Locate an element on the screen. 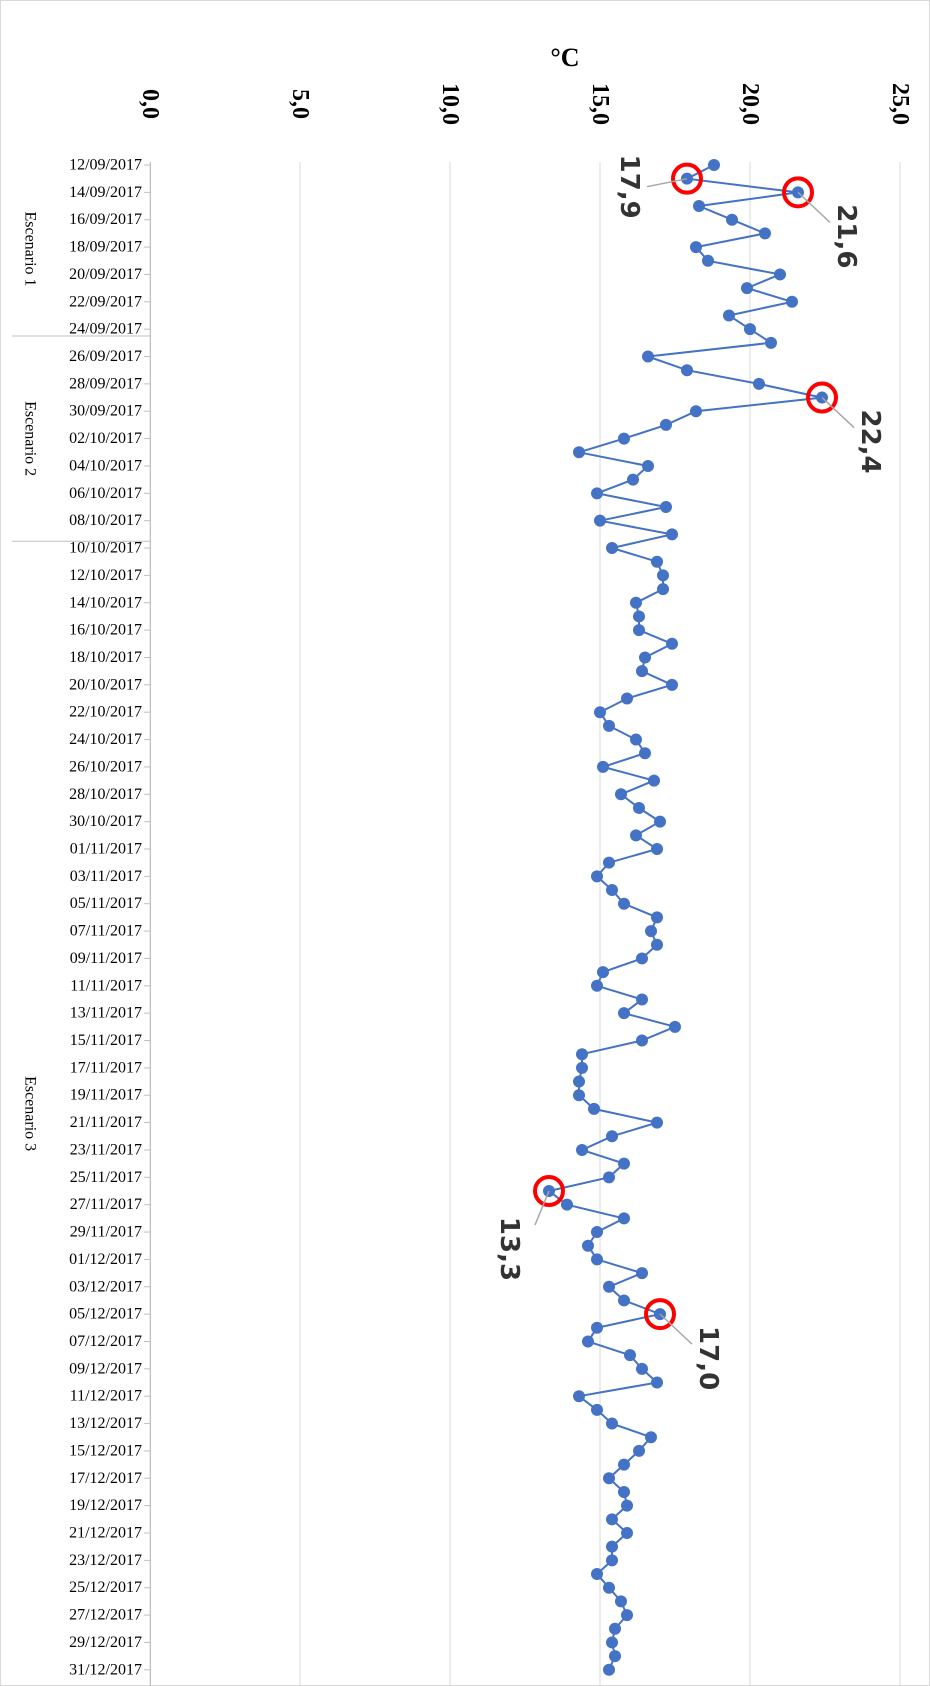  date-tick-label: 21/12/2017 is located at coordinates (105, 1533).